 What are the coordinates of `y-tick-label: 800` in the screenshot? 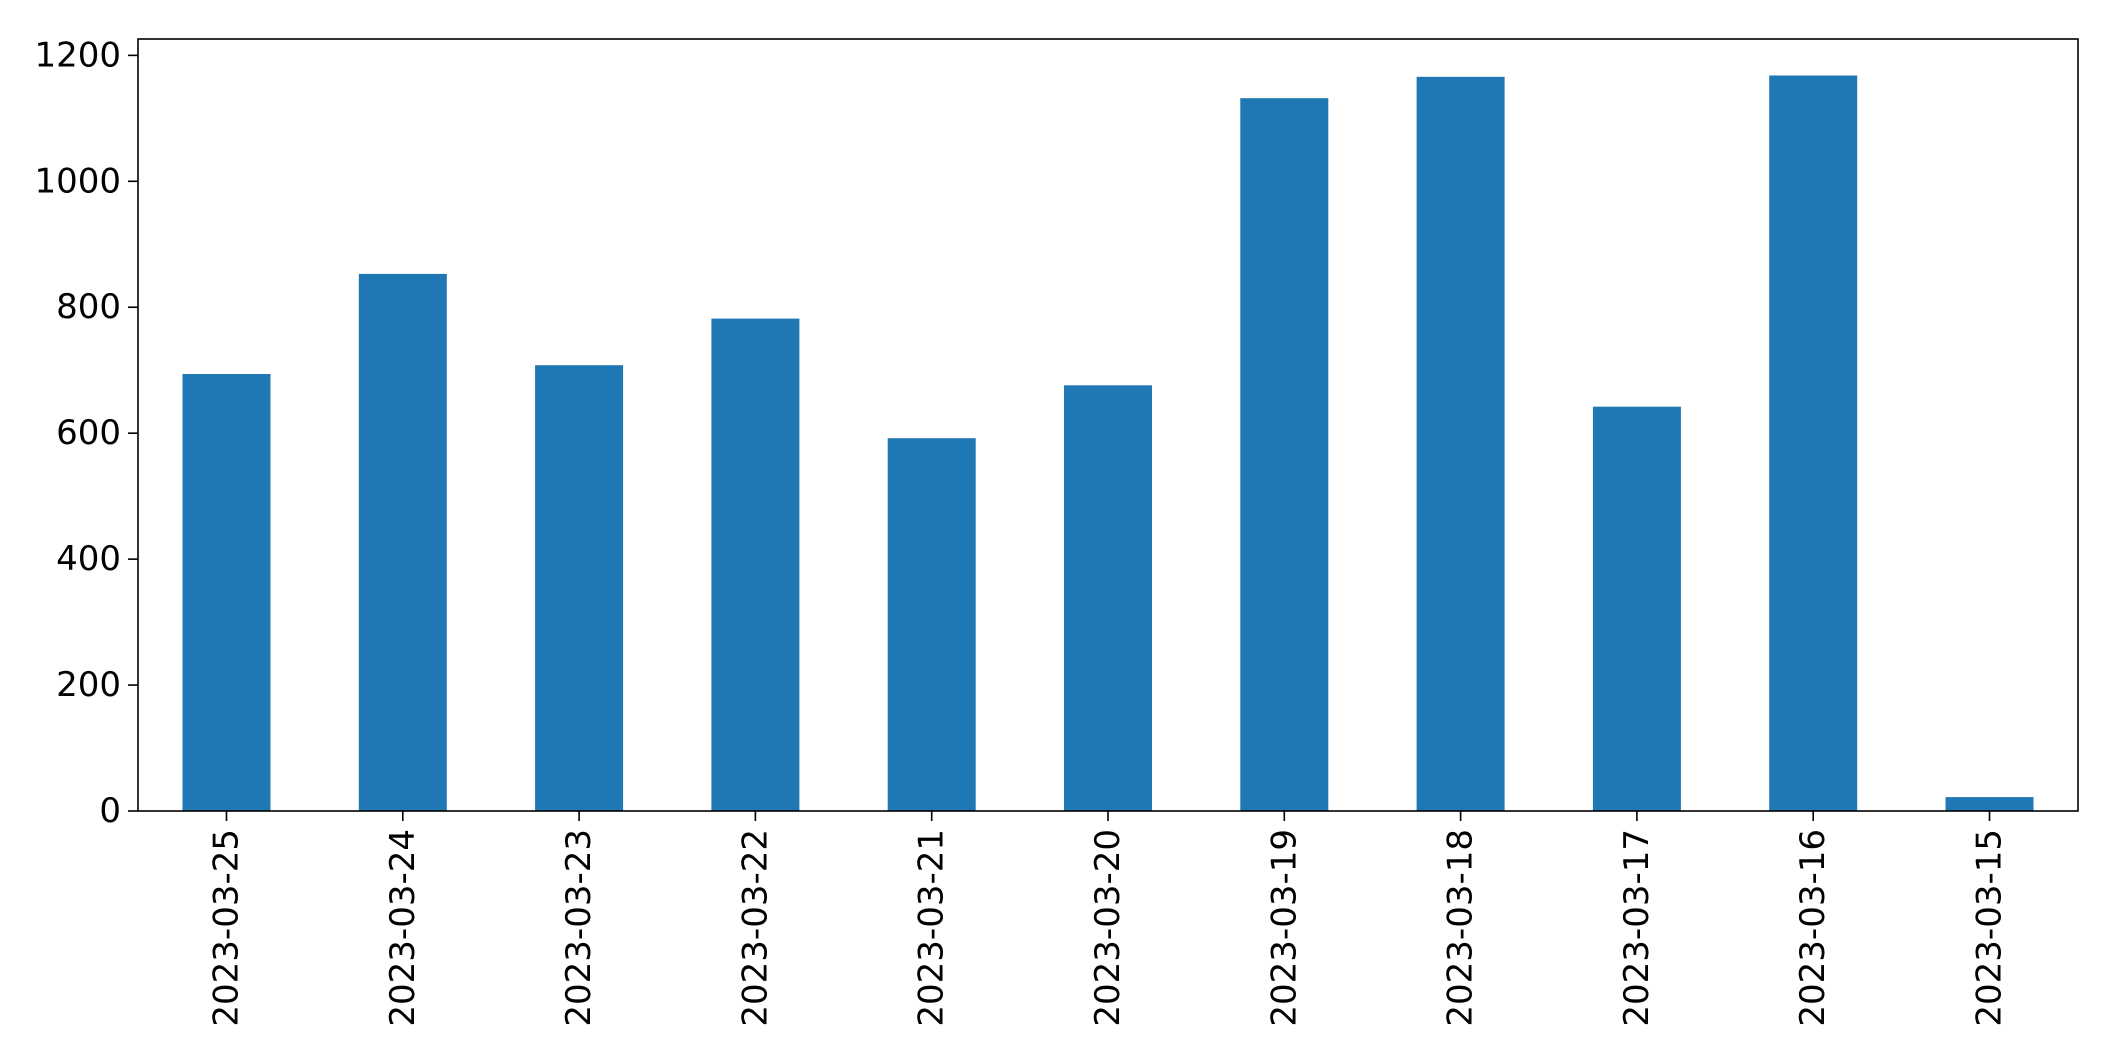 It's located at (88, 307).